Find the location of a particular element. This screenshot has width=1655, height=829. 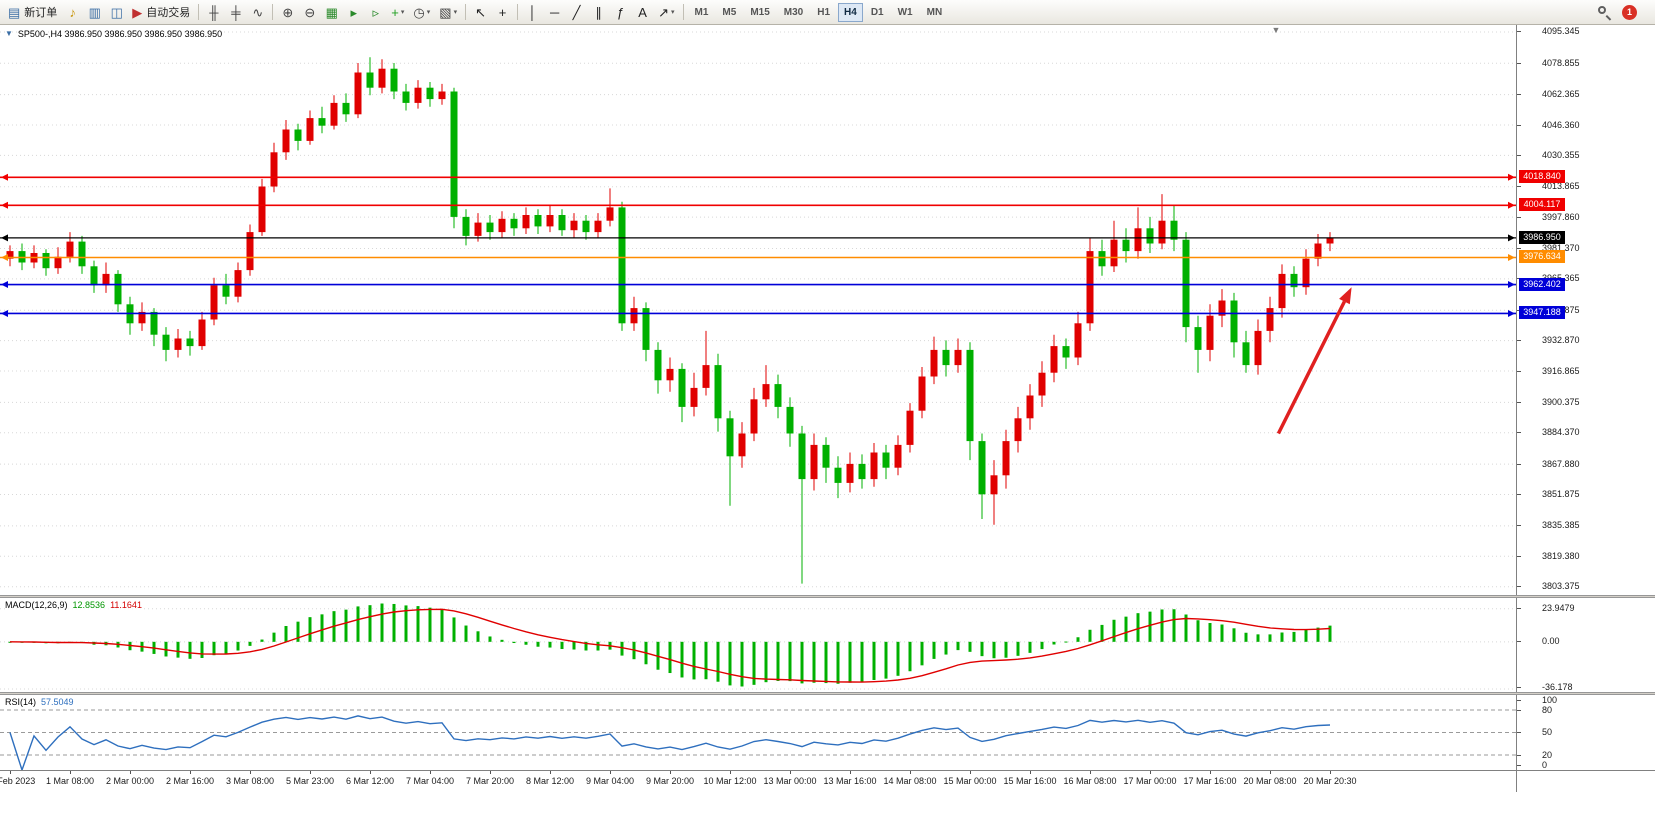

macd-signal-line is located at coordinates (670, 645).